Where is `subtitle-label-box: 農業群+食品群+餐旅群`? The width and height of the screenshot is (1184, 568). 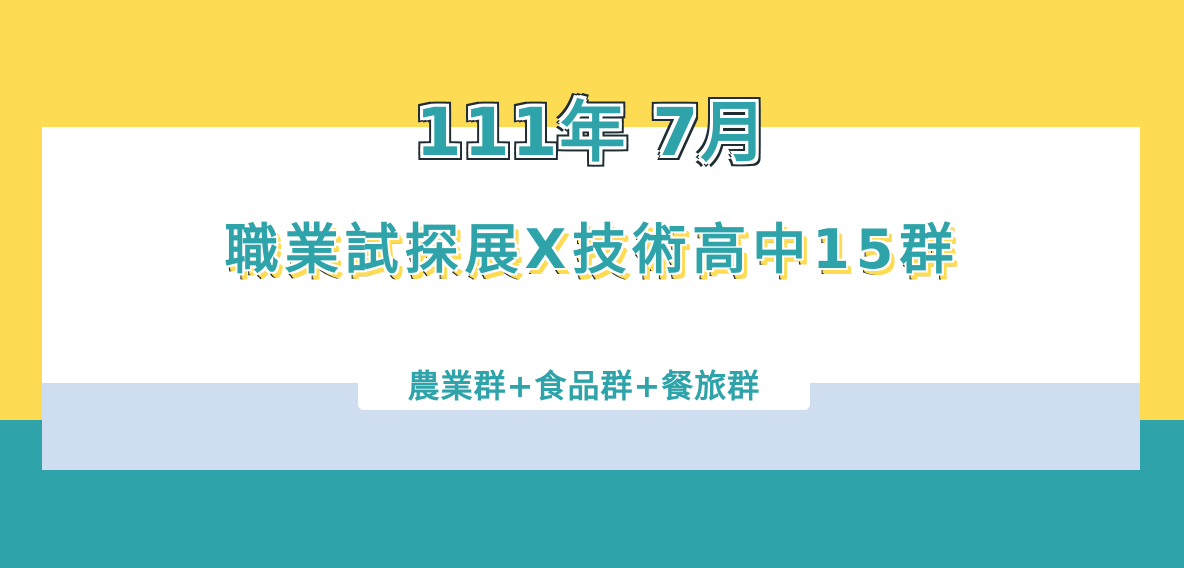 subtitle-label-box: 農業群+食品群+餐旅群 is located at coordinates (584, 384).